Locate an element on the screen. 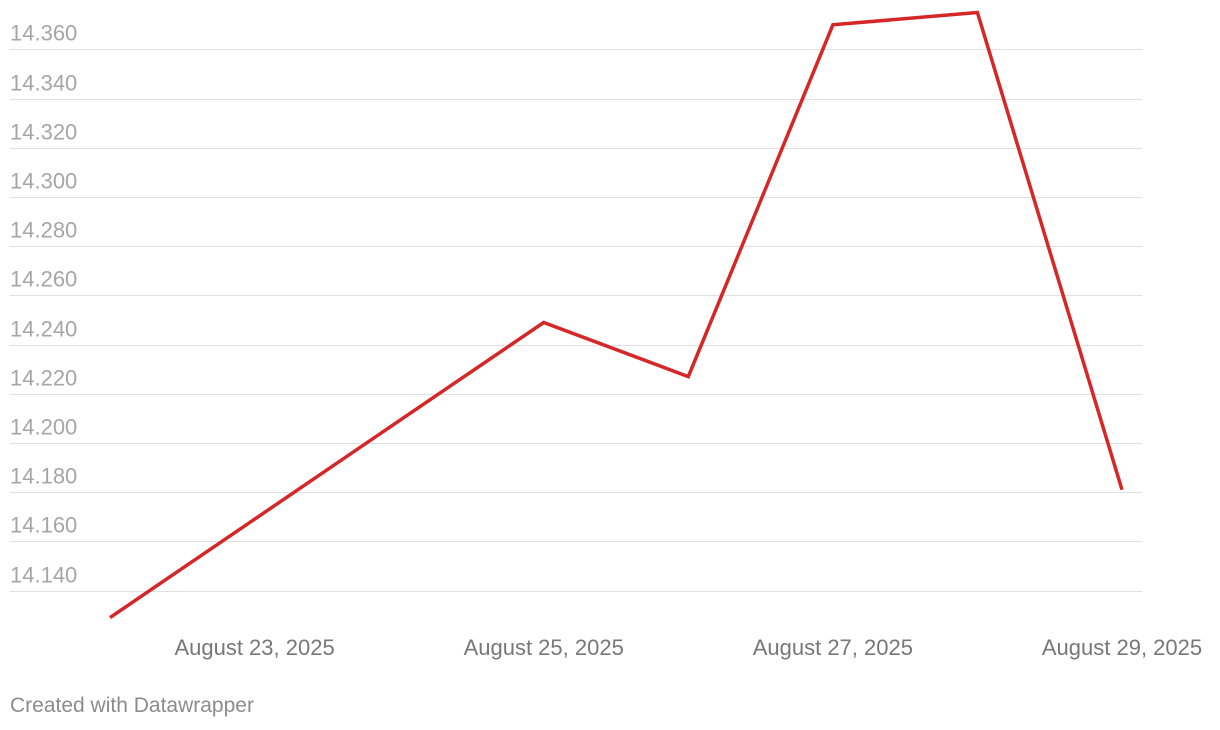 This screenshot has height=730, width=1220. y-tick-label: 14.280 is located at coordinates (43, 230).